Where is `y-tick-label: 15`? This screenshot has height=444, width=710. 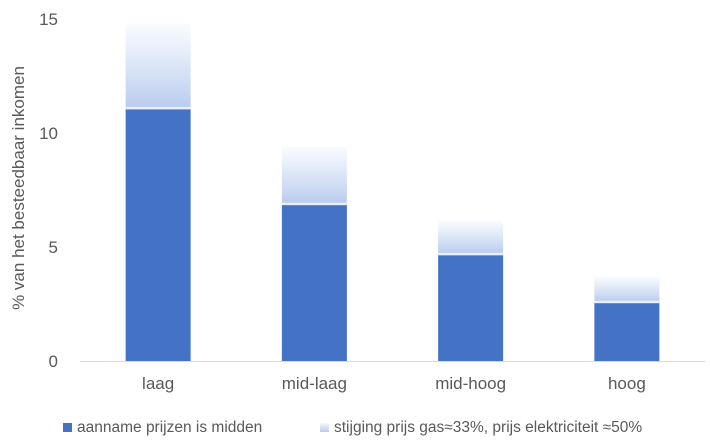
y-tick-label: 15 is located at coordinates (48, 19).